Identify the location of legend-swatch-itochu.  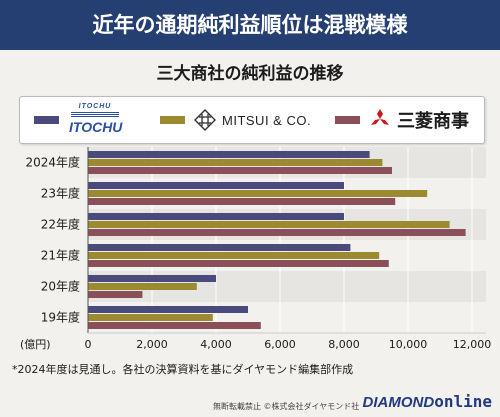
(46, 120).